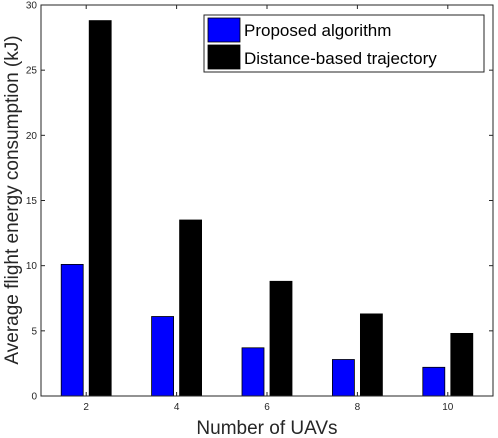 The image size is (498, 438). What do you see at coordinates (448, 407) in the screenshot?
I see `x-tick-label: 10` at bounding box center [448, 407].